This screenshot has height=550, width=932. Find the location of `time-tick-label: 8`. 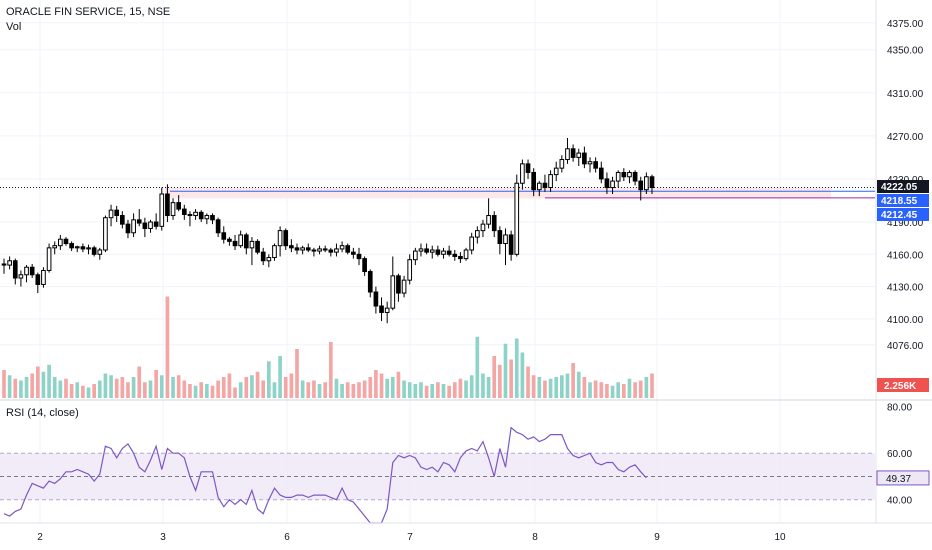

time-tick-label: 8 is located at coordinates (535, 537).